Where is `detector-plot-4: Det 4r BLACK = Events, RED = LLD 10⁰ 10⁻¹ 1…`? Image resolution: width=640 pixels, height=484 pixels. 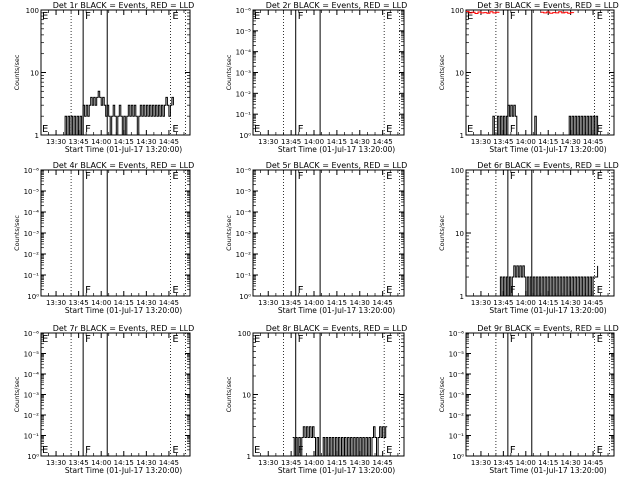
detector-plot-4: Det 4r BLACK = Events, RED = LLD 10⁰ 10⁻¹ 1… is located at coordinates (103, 238).